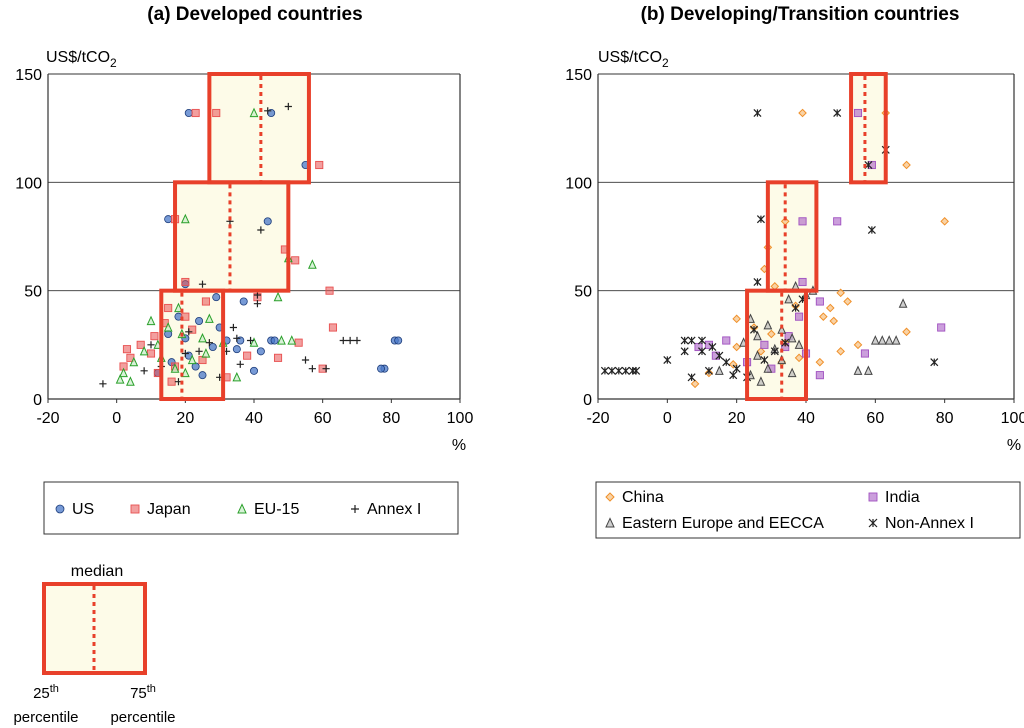 The height and width of the screenshot is (728, 1024). I want to click on key-75th-label: 75th, so click(143, 692).